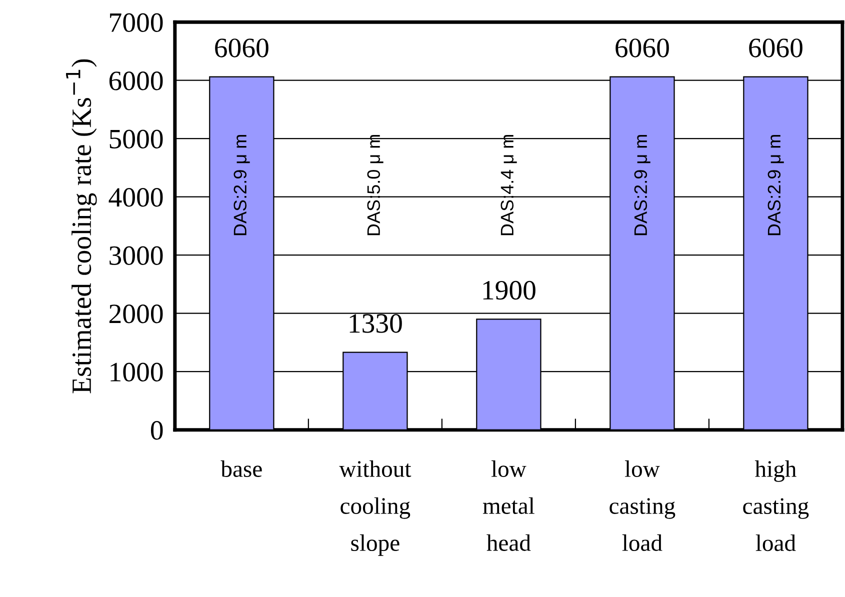 Image resolution: width=845 pixels, height=597 pixels. Describe the element at coordinates (81, 226) in the screenshot. I see `y-axis-title: Estimated cooling rate (Ks$^{−1}$)` at that location.